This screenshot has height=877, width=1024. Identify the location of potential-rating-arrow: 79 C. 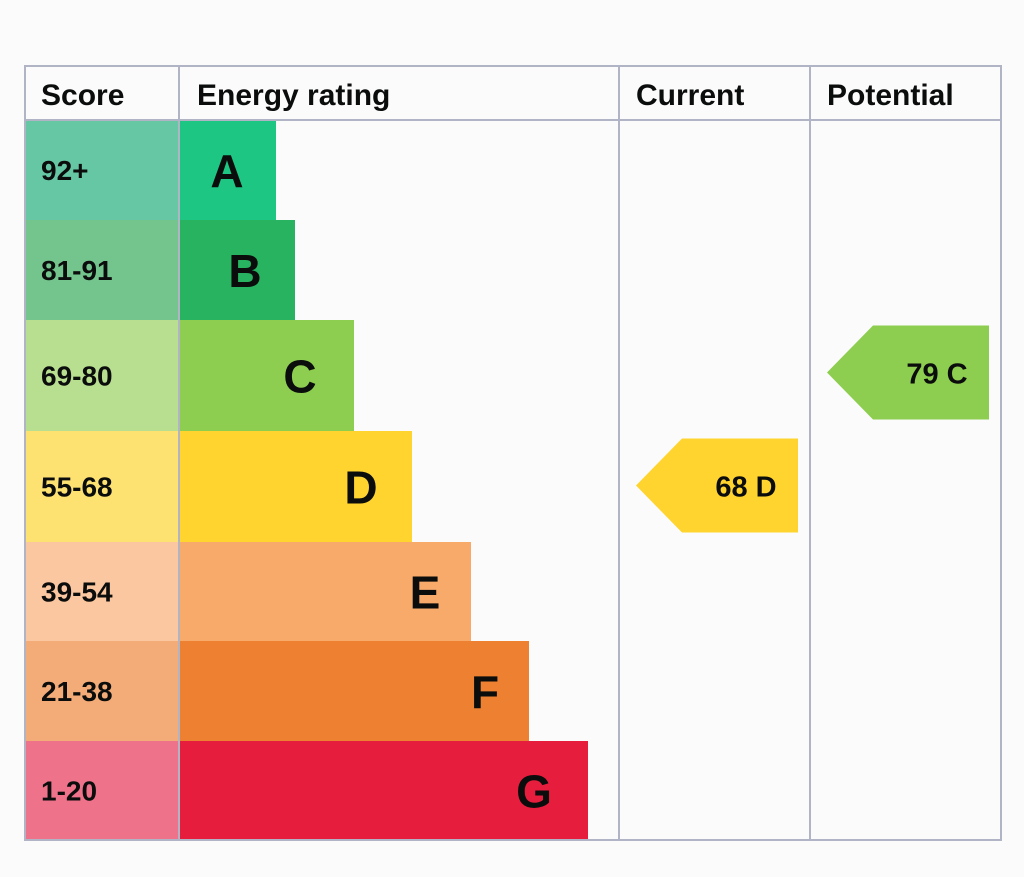
(908, 372).